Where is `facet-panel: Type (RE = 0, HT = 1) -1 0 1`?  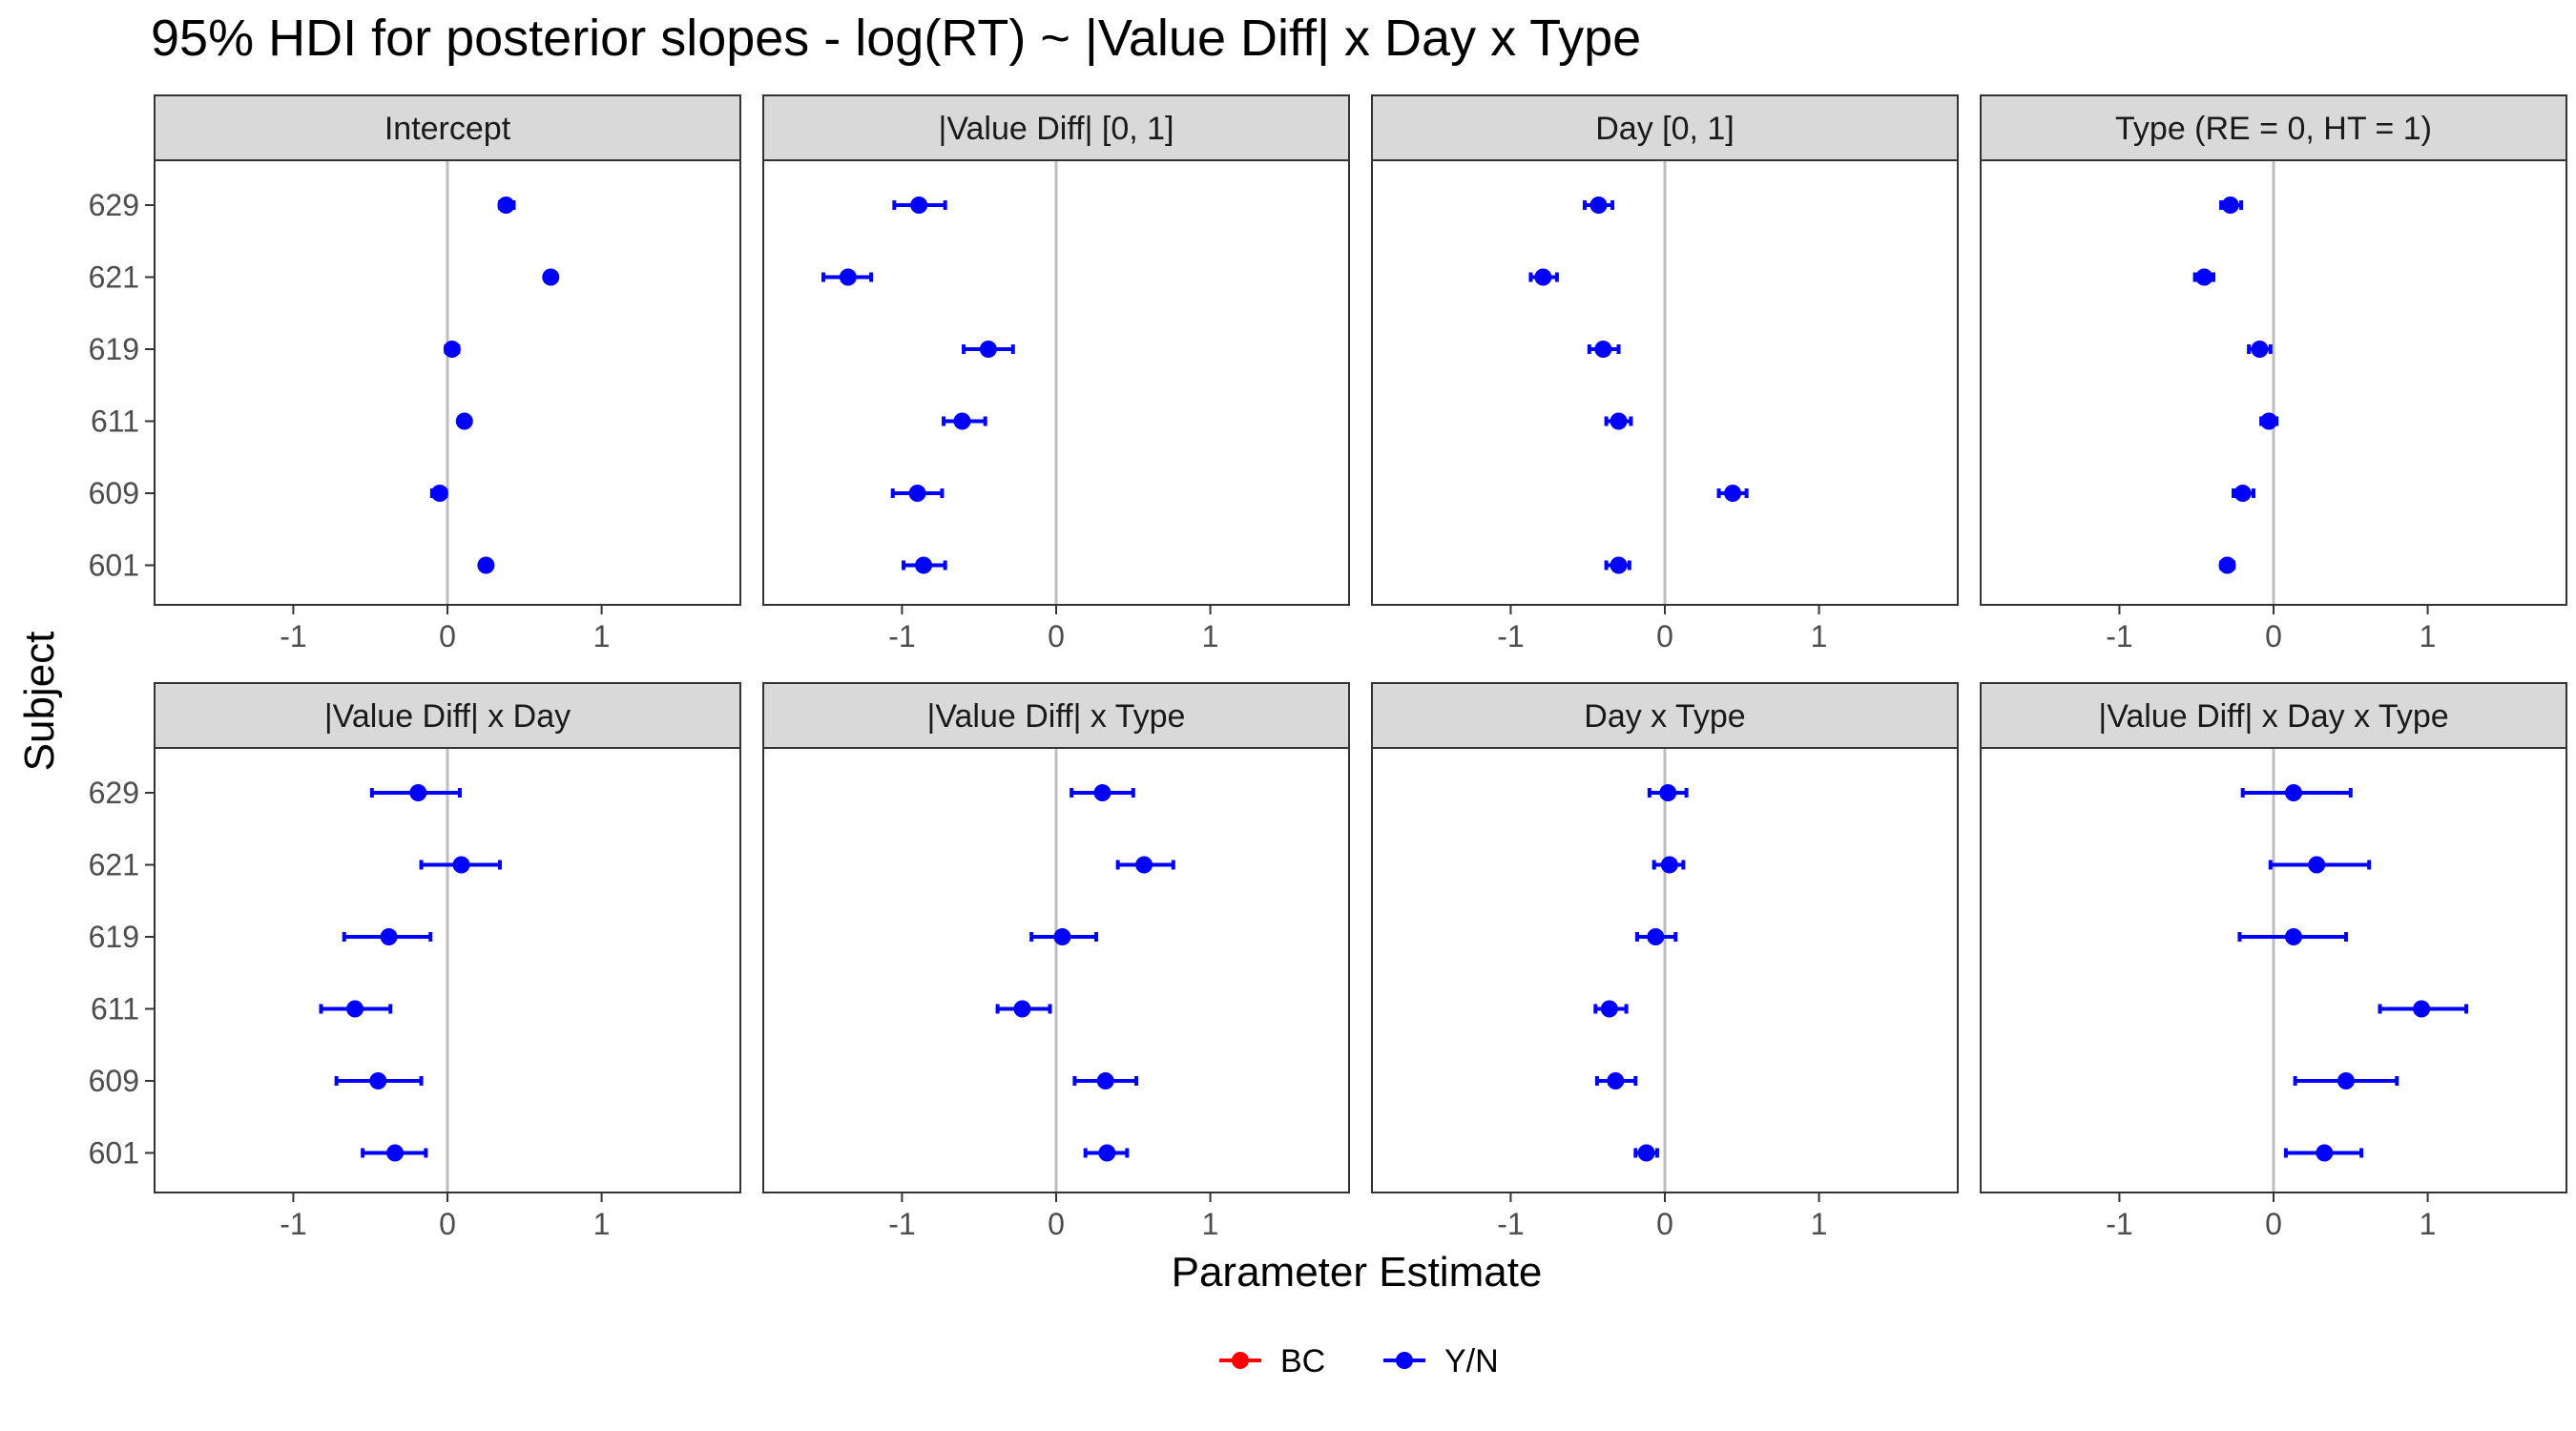
facet-panel: Type (RE = 0, HT = 1) -1 0 1 is located at coordinates (2273, 373).